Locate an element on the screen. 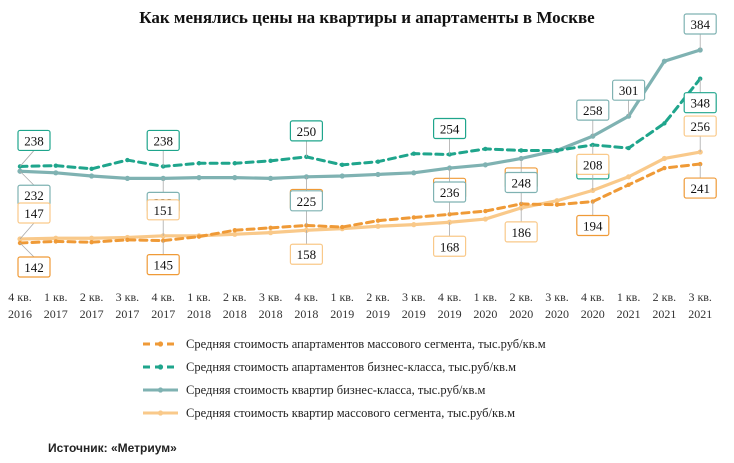  x-tick-label: 1 кв. is located at coordinates (199, 297).